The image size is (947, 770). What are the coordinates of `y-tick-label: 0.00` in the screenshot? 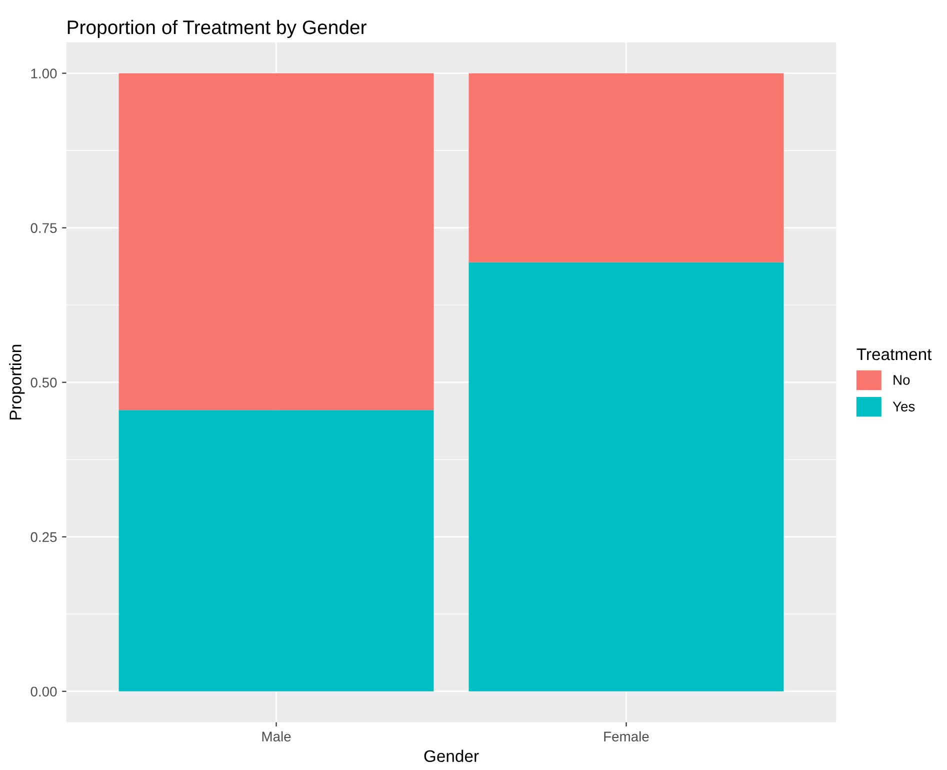 It's located at (43, 691).